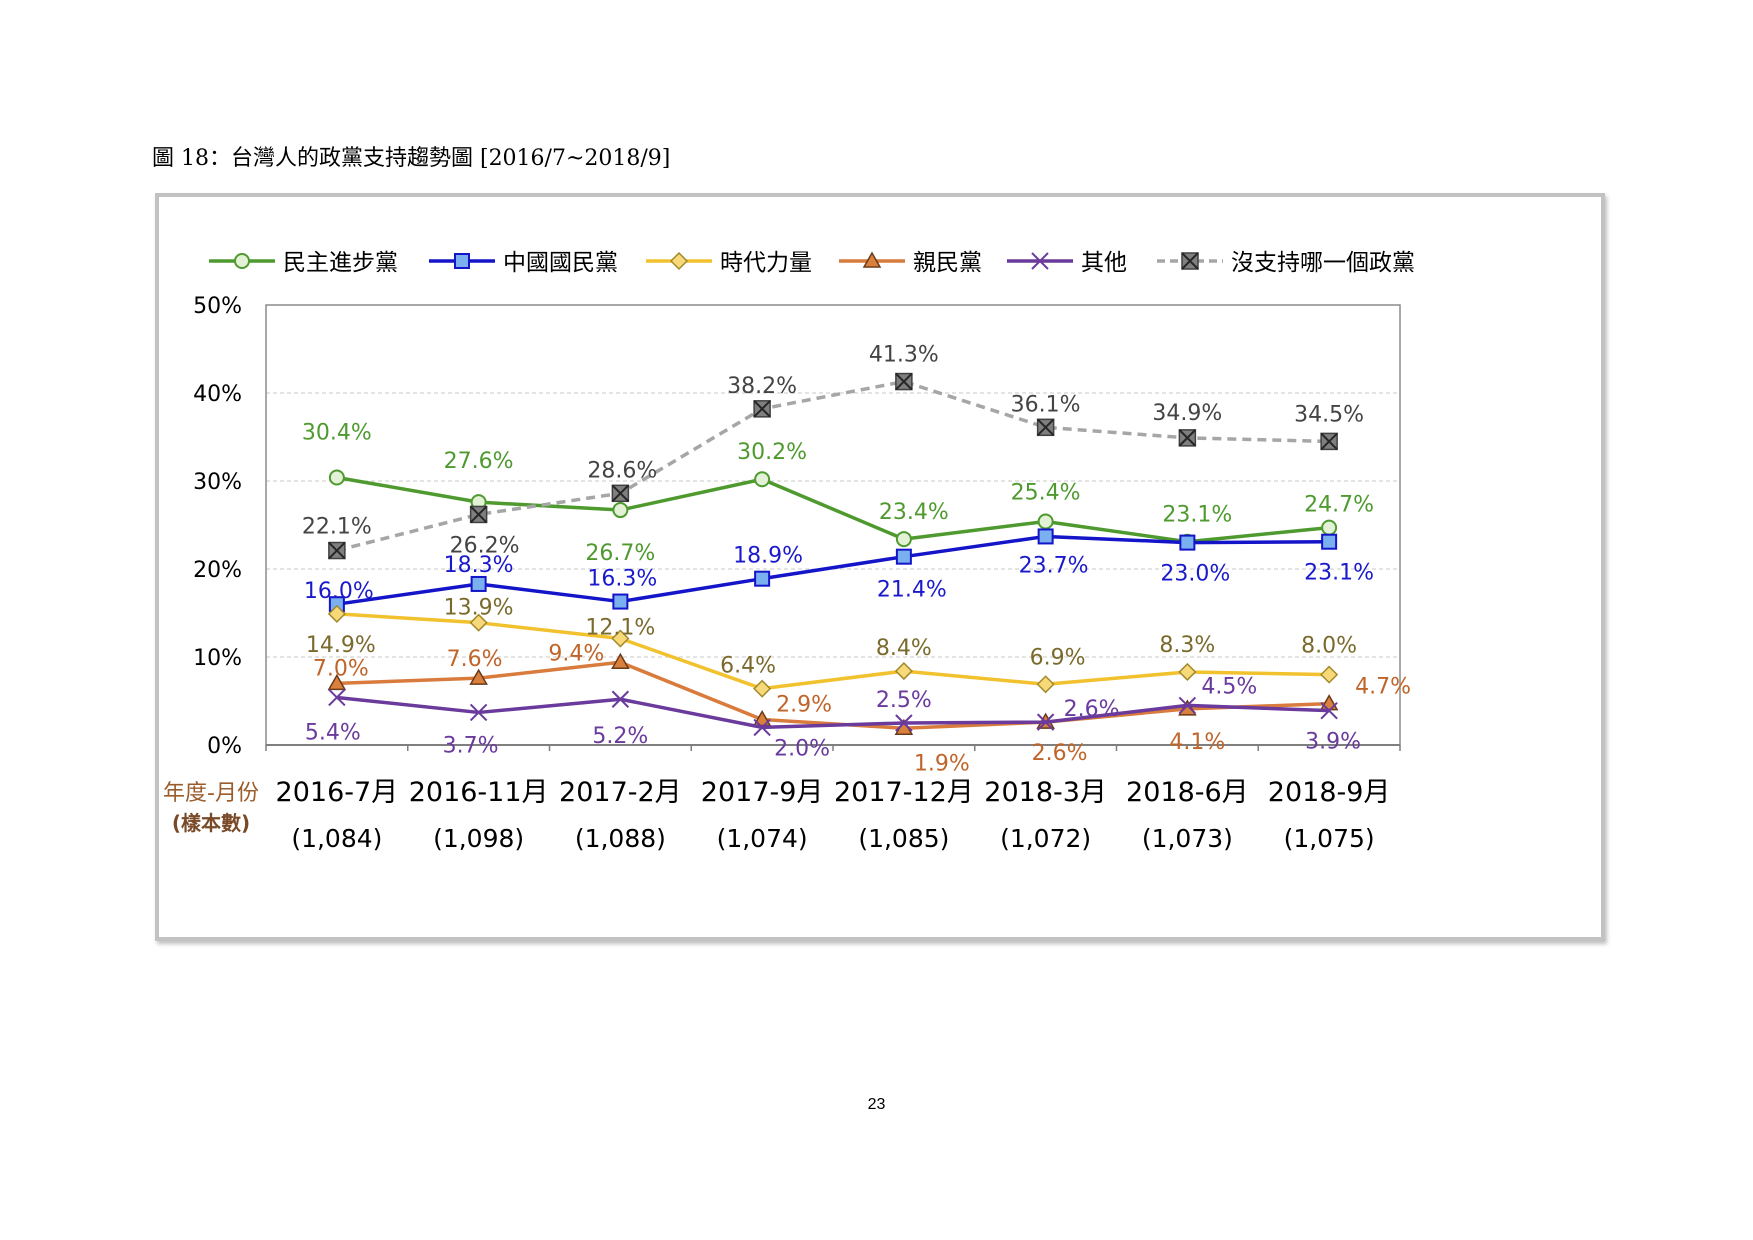 Image resolution: width=1753 pixels, height=1240 pixels. What do you see at coordinates (772, 452) in the screenshot?
I see `data-label: 30.2%` at bounding box center [772, 452].